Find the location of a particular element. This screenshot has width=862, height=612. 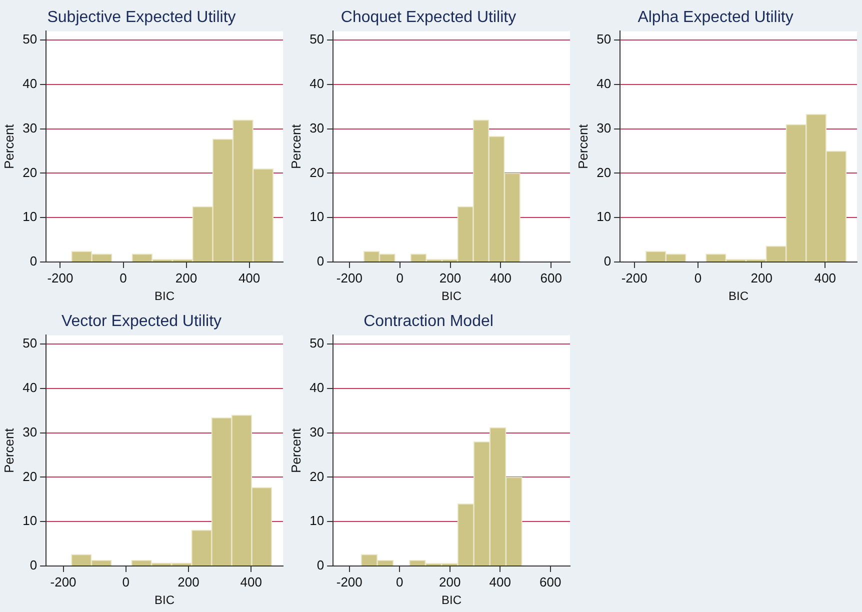

chart-title: Vector Expected Utility is located at coordinates (141, 321).